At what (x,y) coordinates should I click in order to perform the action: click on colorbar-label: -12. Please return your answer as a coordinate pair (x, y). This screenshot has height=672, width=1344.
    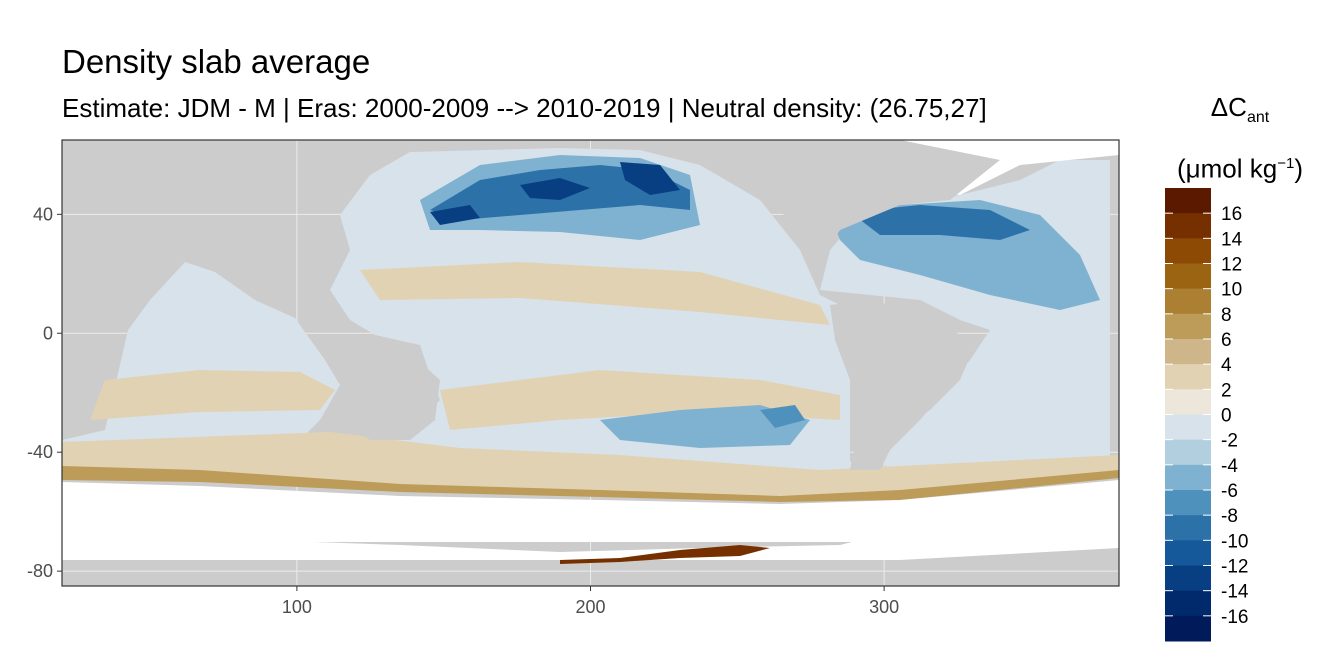
    Looking at the image, I should click on (1234, 567).